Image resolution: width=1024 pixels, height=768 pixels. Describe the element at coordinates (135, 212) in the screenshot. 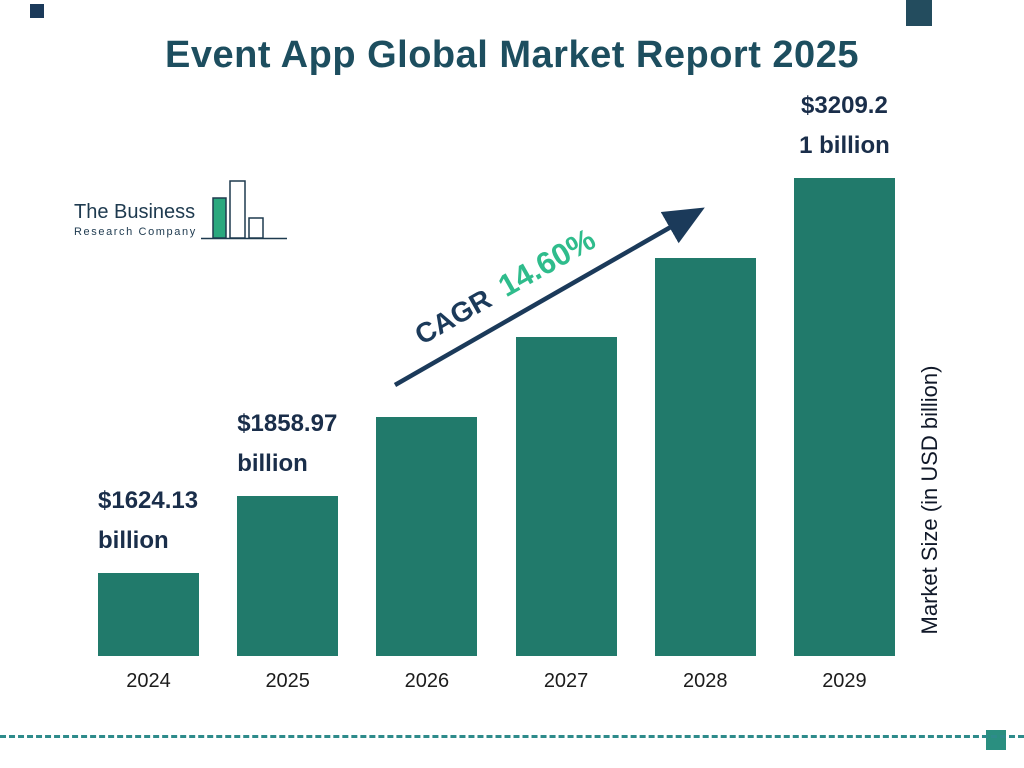

I see `logo-name: The Business` at that location.